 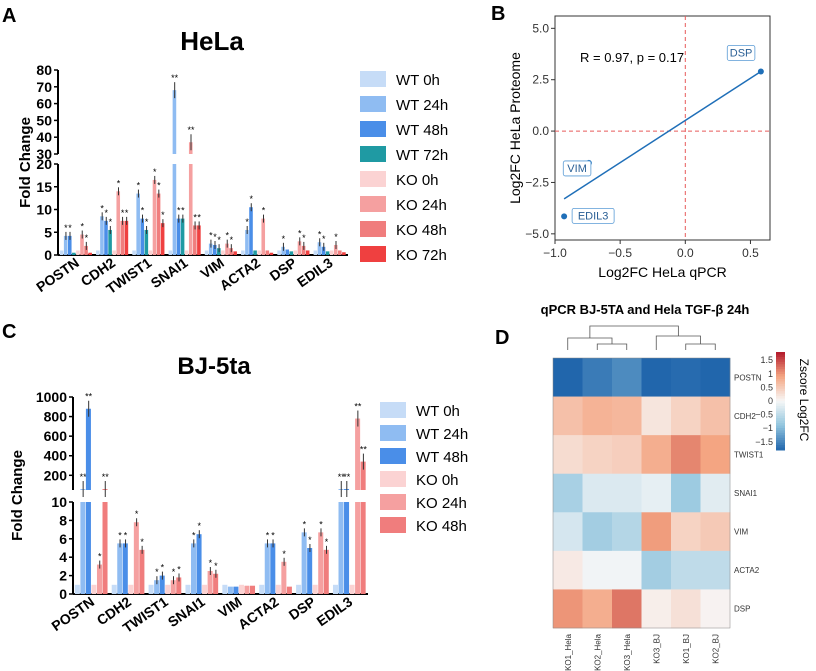 What do you see at coordinates (9, 16) in the screenshot?
I see `panel-letter-a: A` at bounding box center [9, 16].